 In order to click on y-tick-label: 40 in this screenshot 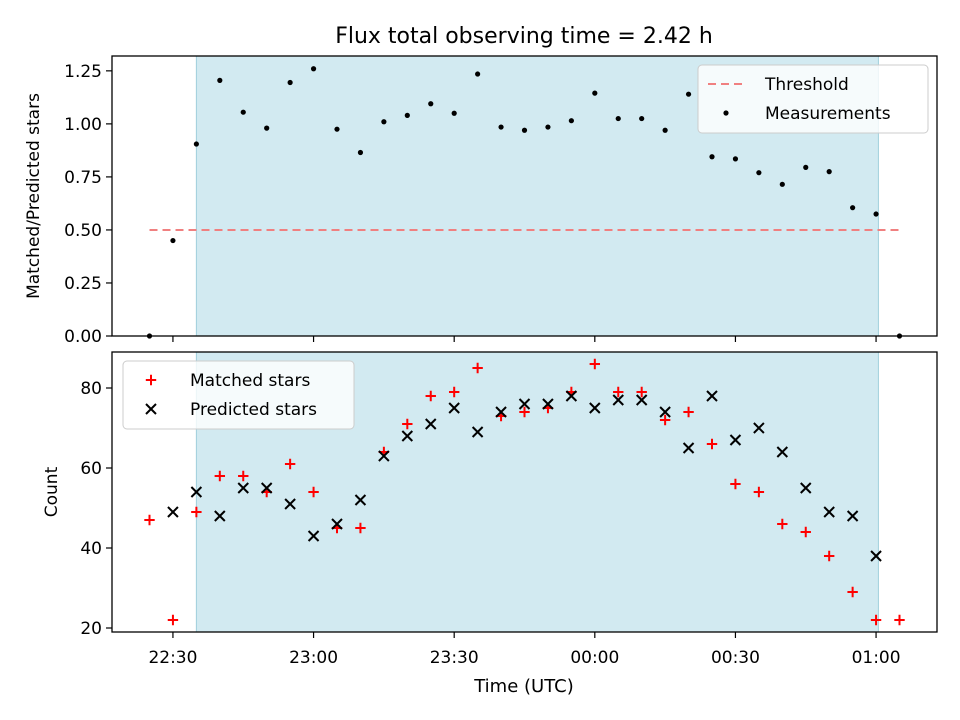, I will do `click(91, 549)`.